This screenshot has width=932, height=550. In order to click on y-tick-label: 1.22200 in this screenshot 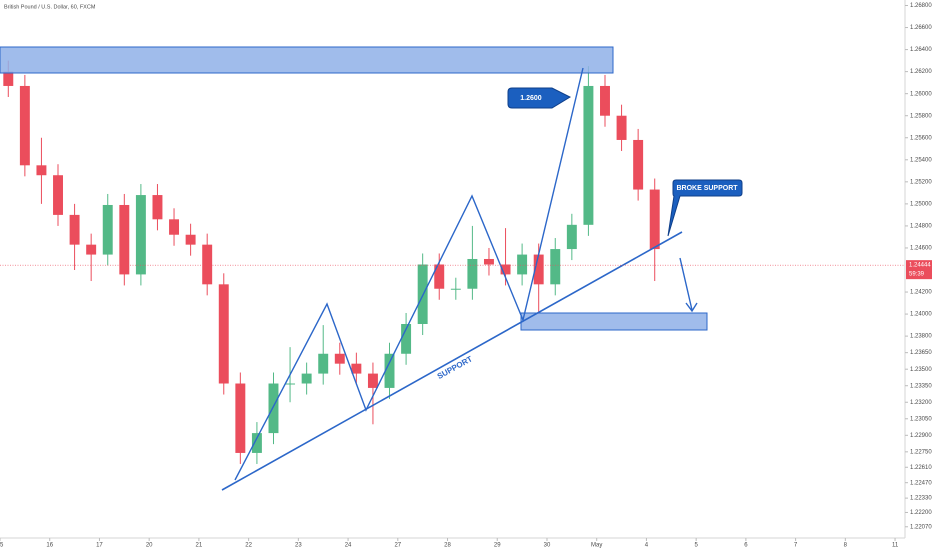, I will do `click(921, 513)`.